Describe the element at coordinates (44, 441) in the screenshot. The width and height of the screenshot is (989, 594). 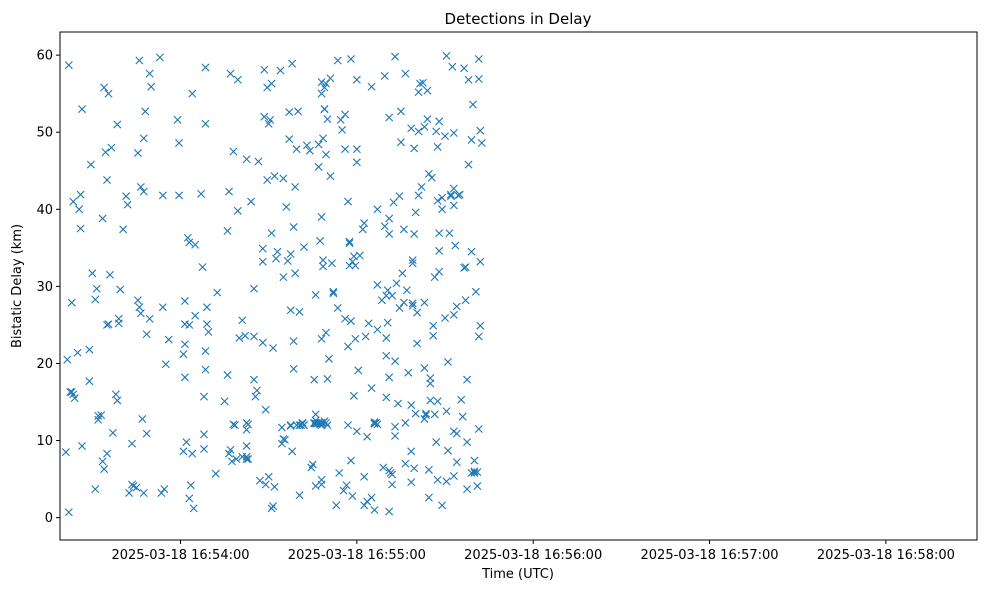
I see `y-tick-label: 10` at that location.